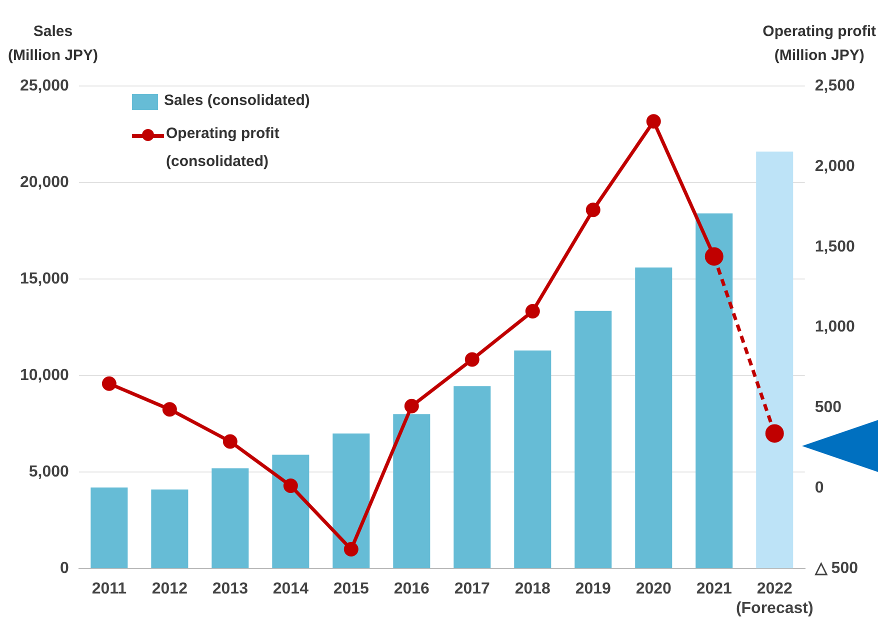  I want to click on y2-tick-label: 2,000, so click(834, 166).